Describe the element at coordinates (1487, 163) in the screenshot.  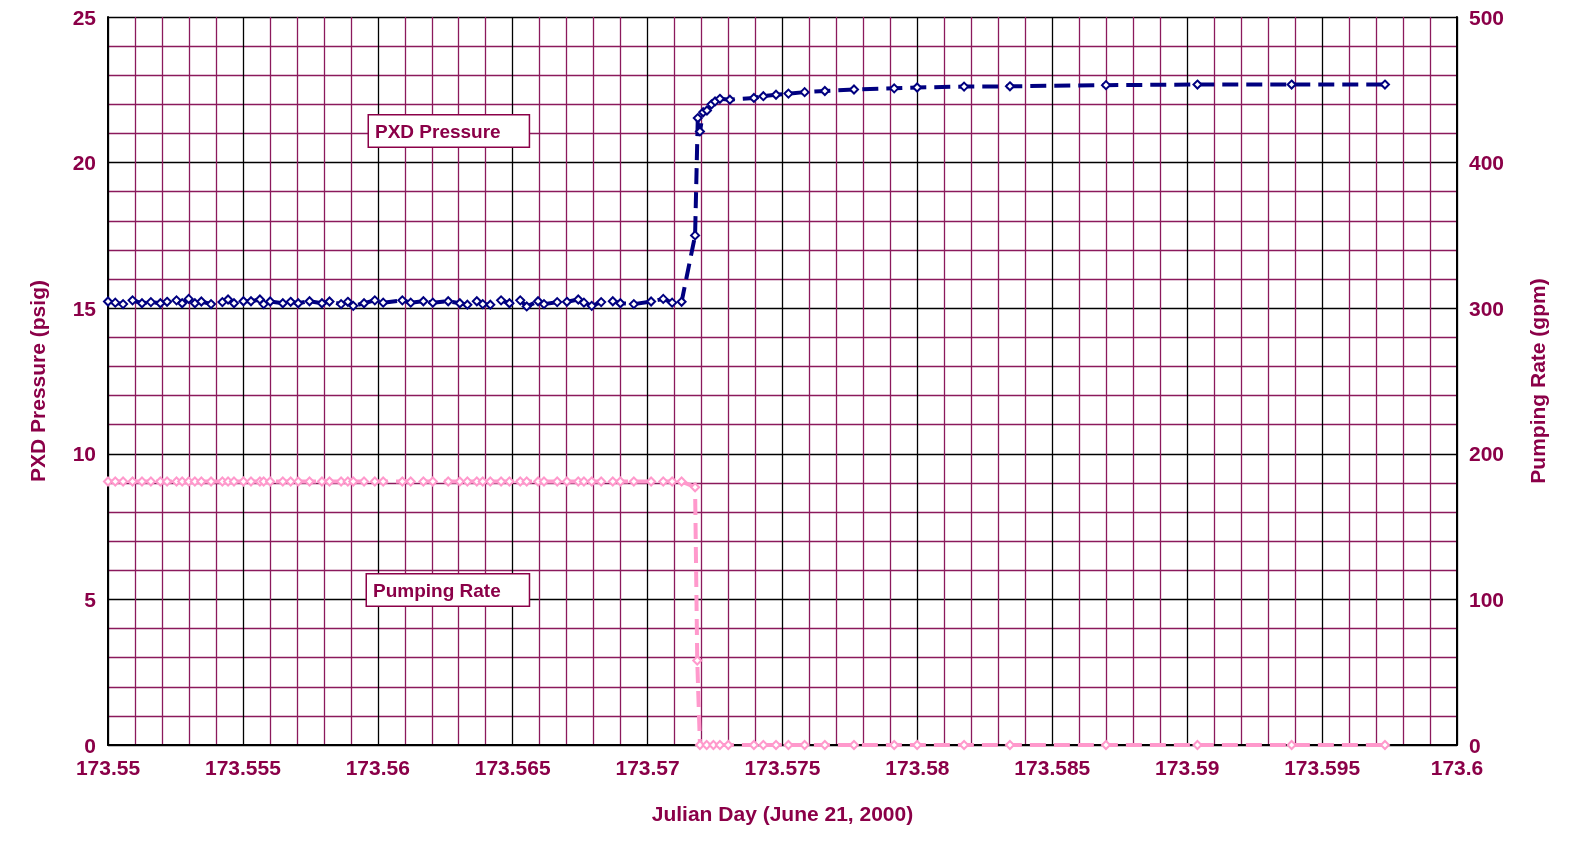
I see `y2-tick-label: 400` at that location.